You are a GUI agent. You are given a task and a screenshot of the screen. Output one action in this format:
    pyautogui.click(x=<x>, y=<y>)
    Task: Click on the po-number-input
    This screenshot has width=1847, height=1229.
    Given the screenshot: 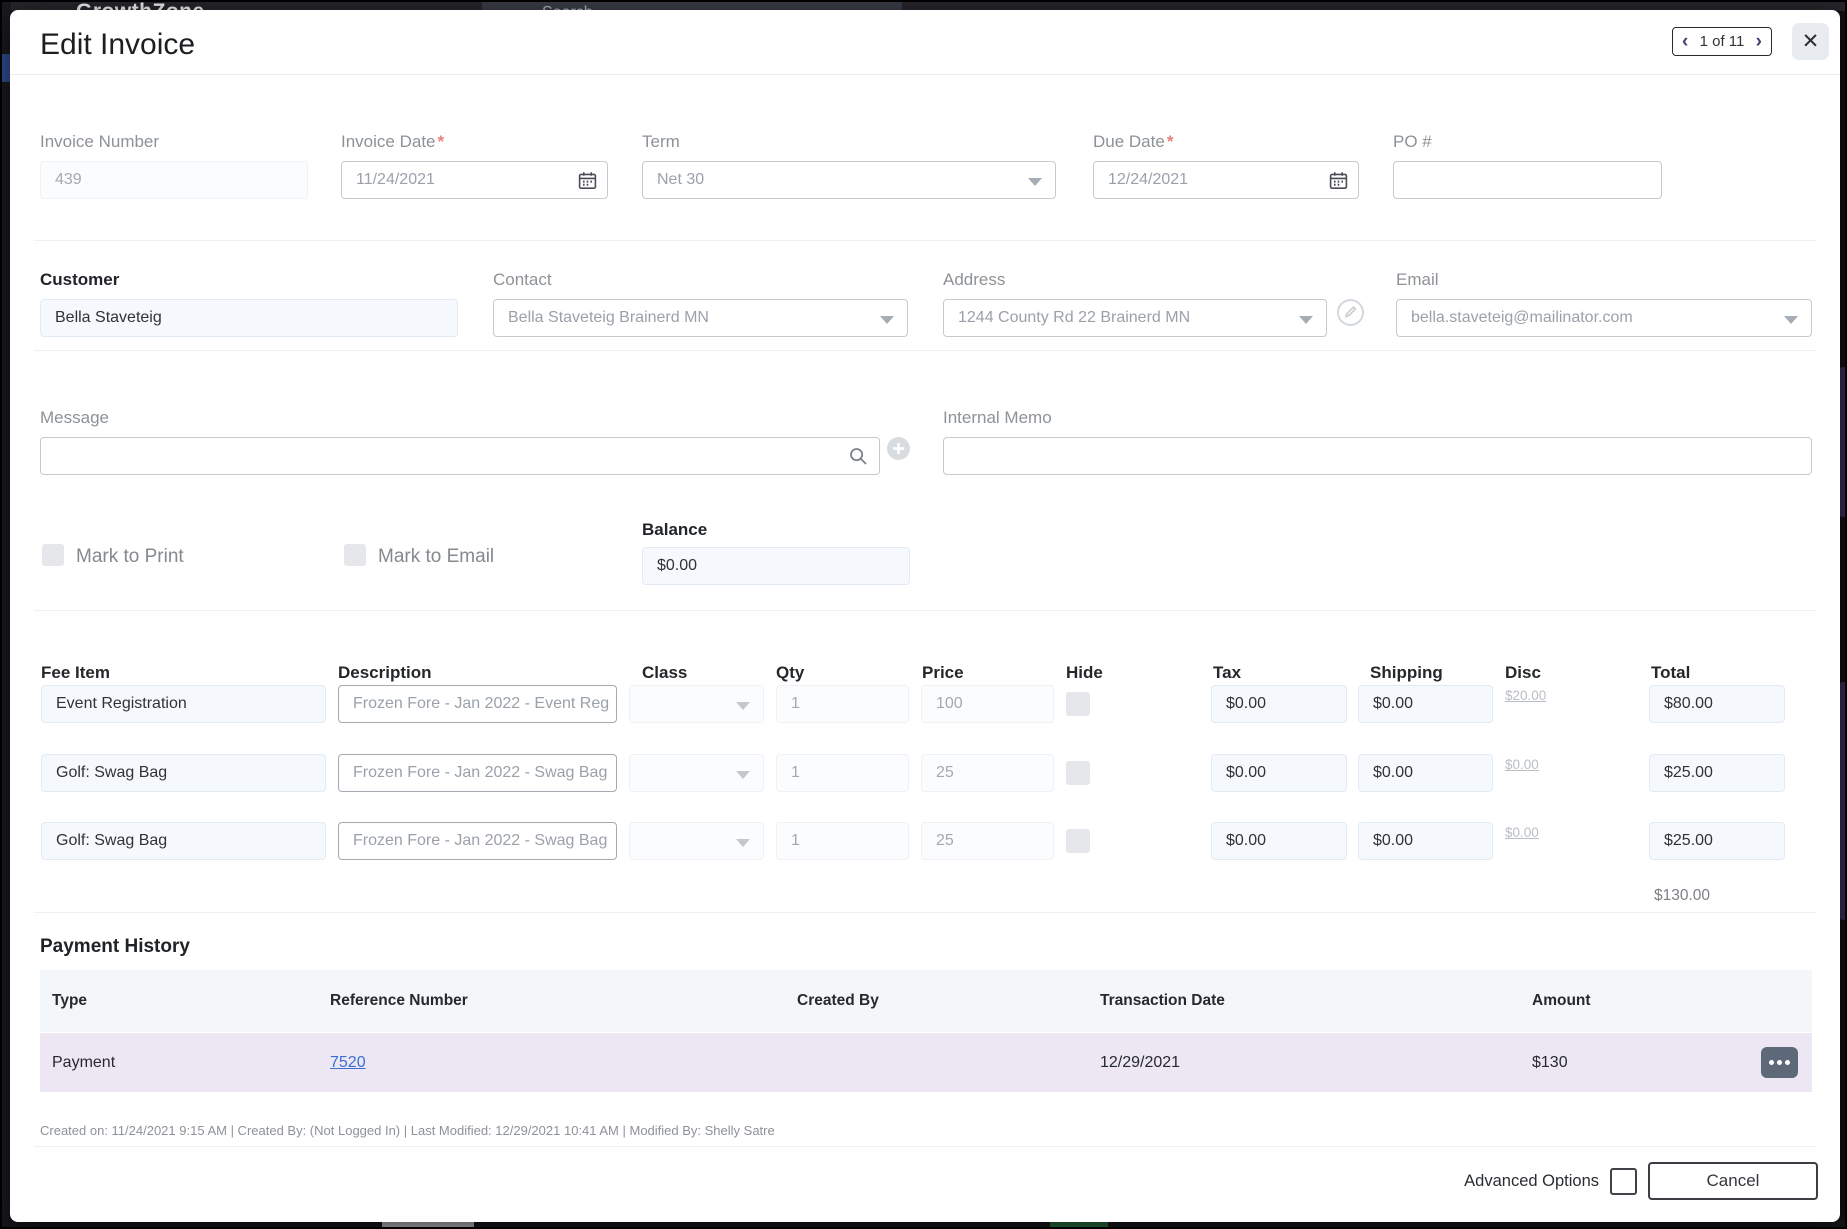 What is the action you would take?
    pyautogui.click(x=1527, y=180)
    